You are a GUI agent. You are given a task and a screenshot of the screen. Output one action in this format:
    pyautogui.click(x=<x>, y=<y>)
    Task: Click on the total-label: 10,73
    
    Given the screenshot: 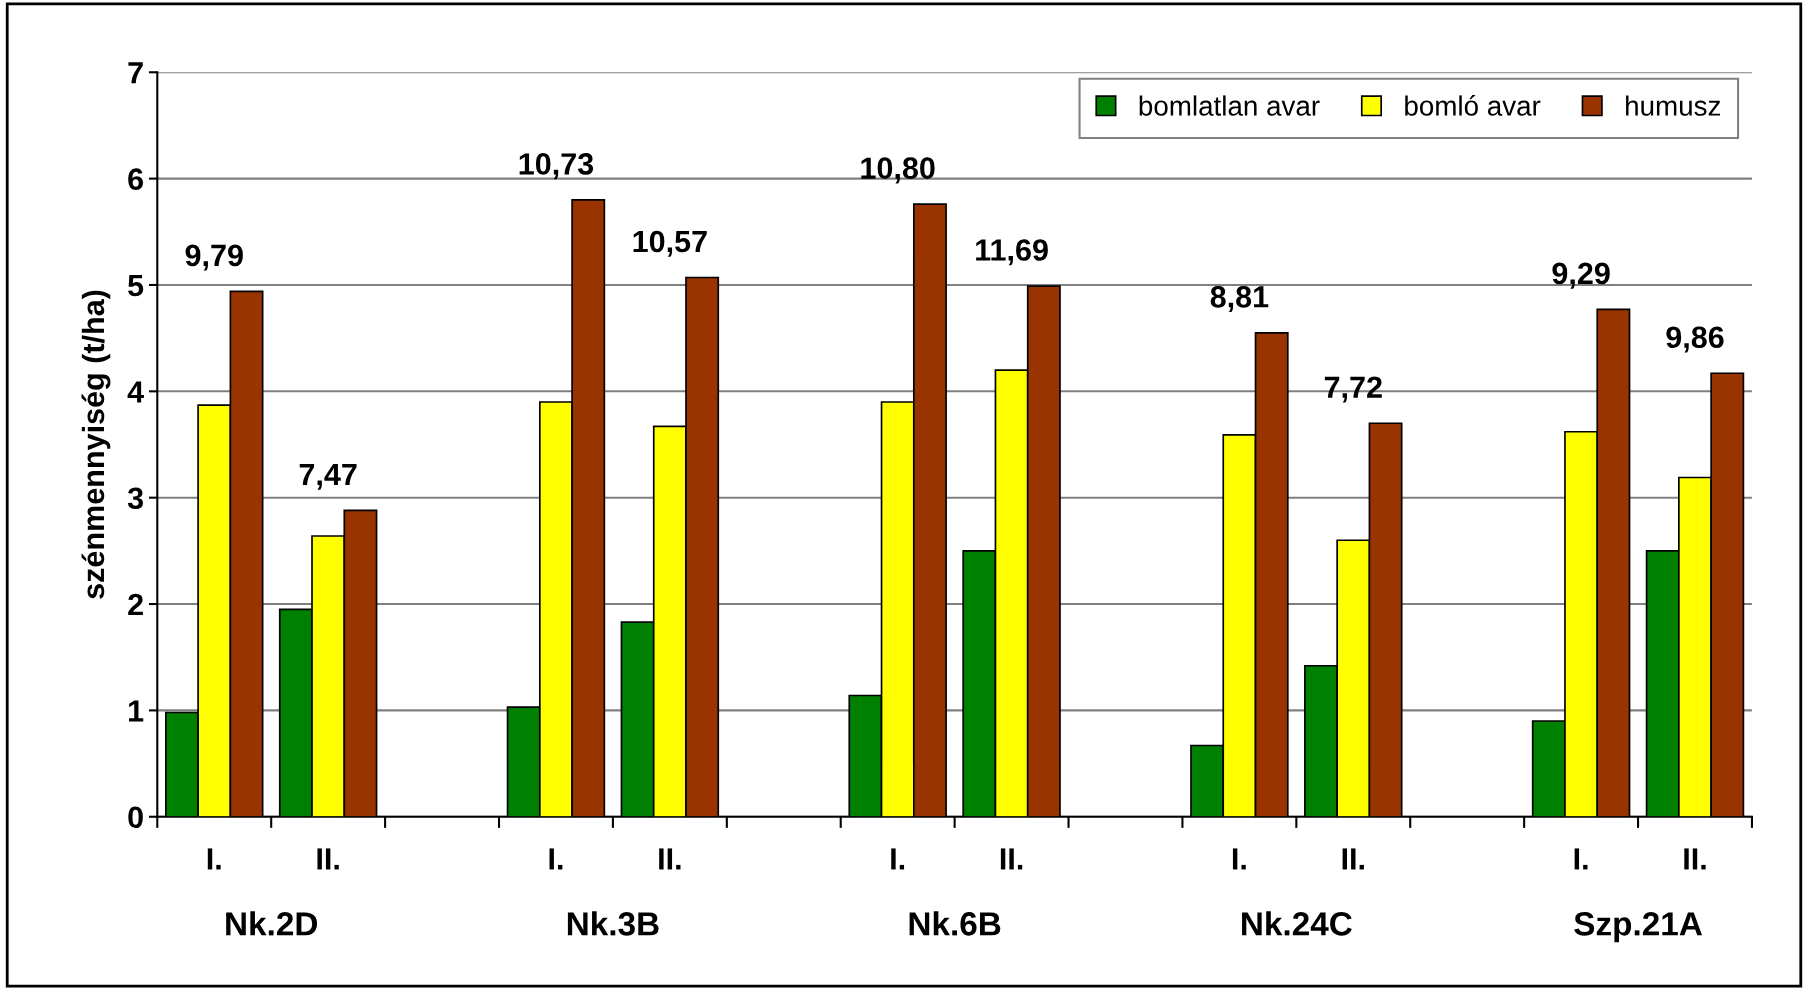 What is the action you would take?
    pyautogui.click(x=556, y=166)
    